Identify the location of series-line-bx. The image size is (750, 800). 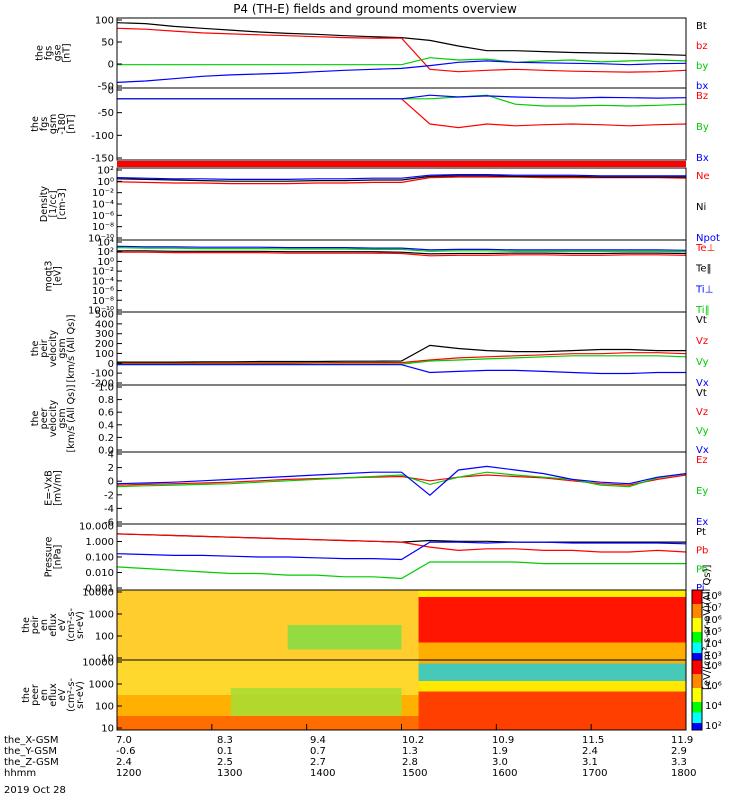
(401, 71).